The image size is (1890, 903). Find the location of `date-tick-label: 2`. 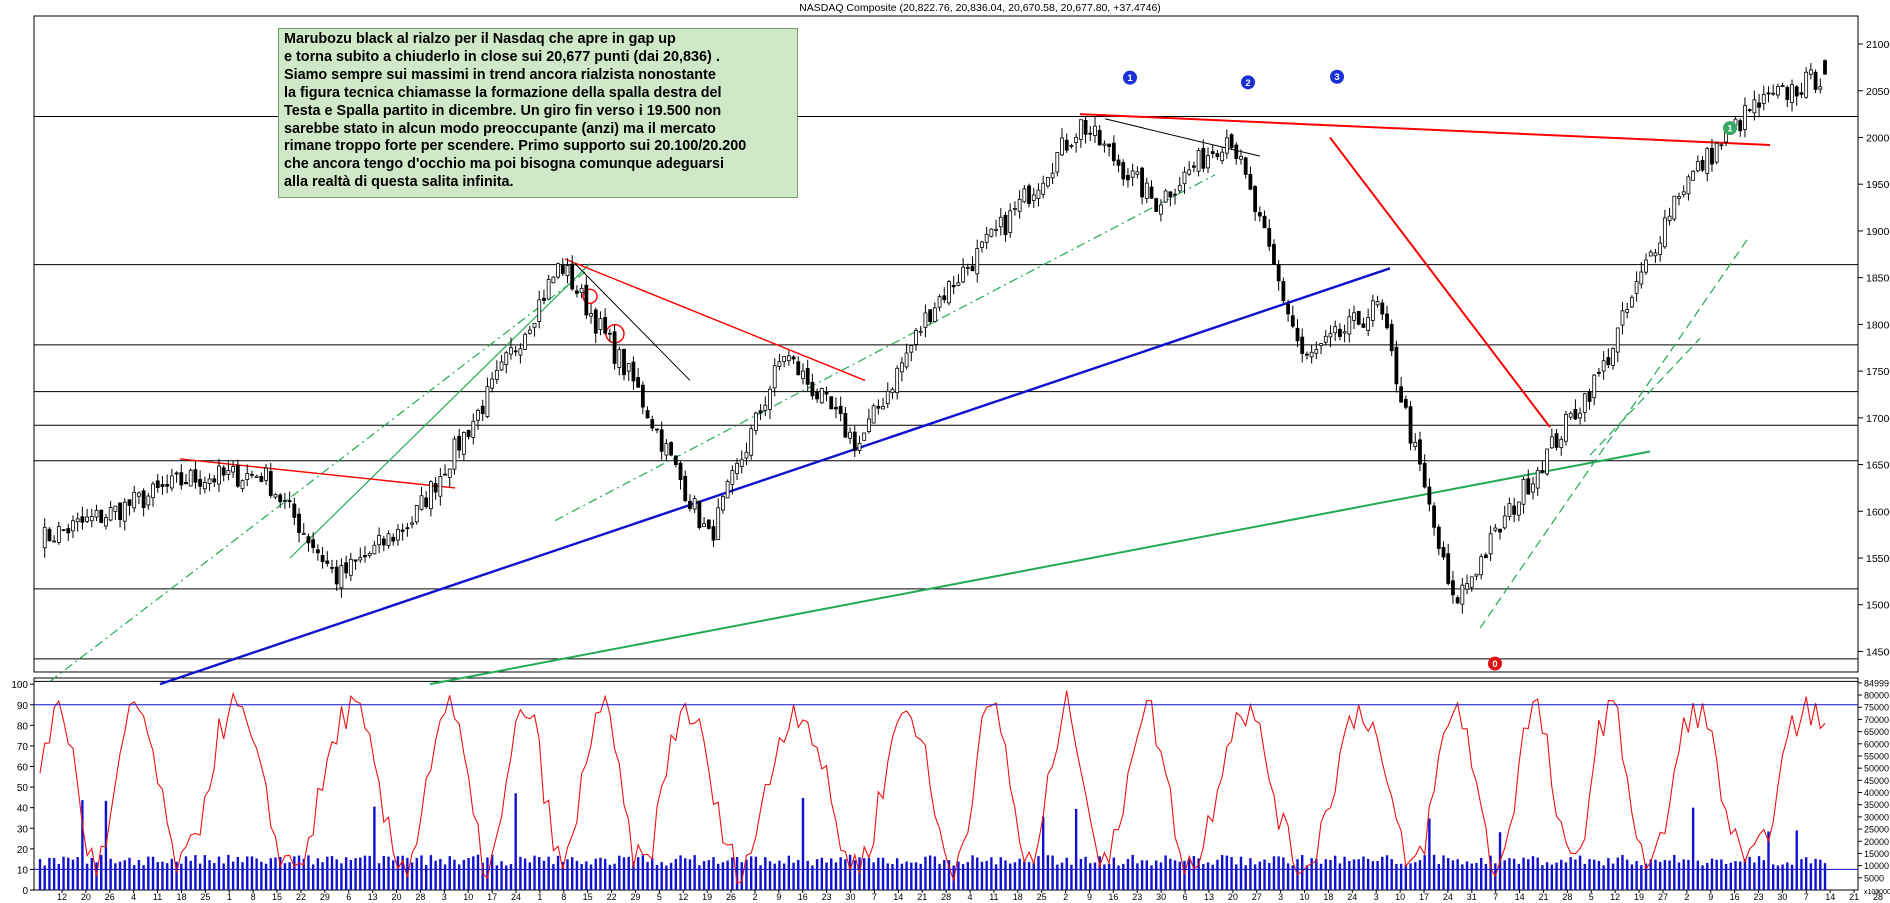

date-tick-label: 2 is located at coordinates (754, 897).